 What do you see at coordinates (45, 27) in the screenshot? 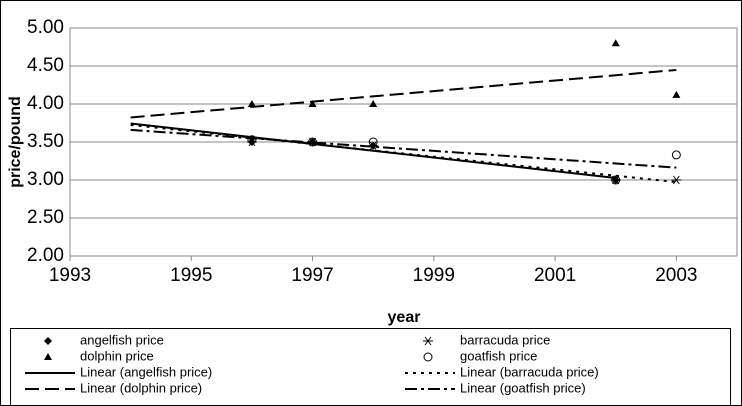
I see `y-tick-label: 5.00` at bounding box center [45, 27].